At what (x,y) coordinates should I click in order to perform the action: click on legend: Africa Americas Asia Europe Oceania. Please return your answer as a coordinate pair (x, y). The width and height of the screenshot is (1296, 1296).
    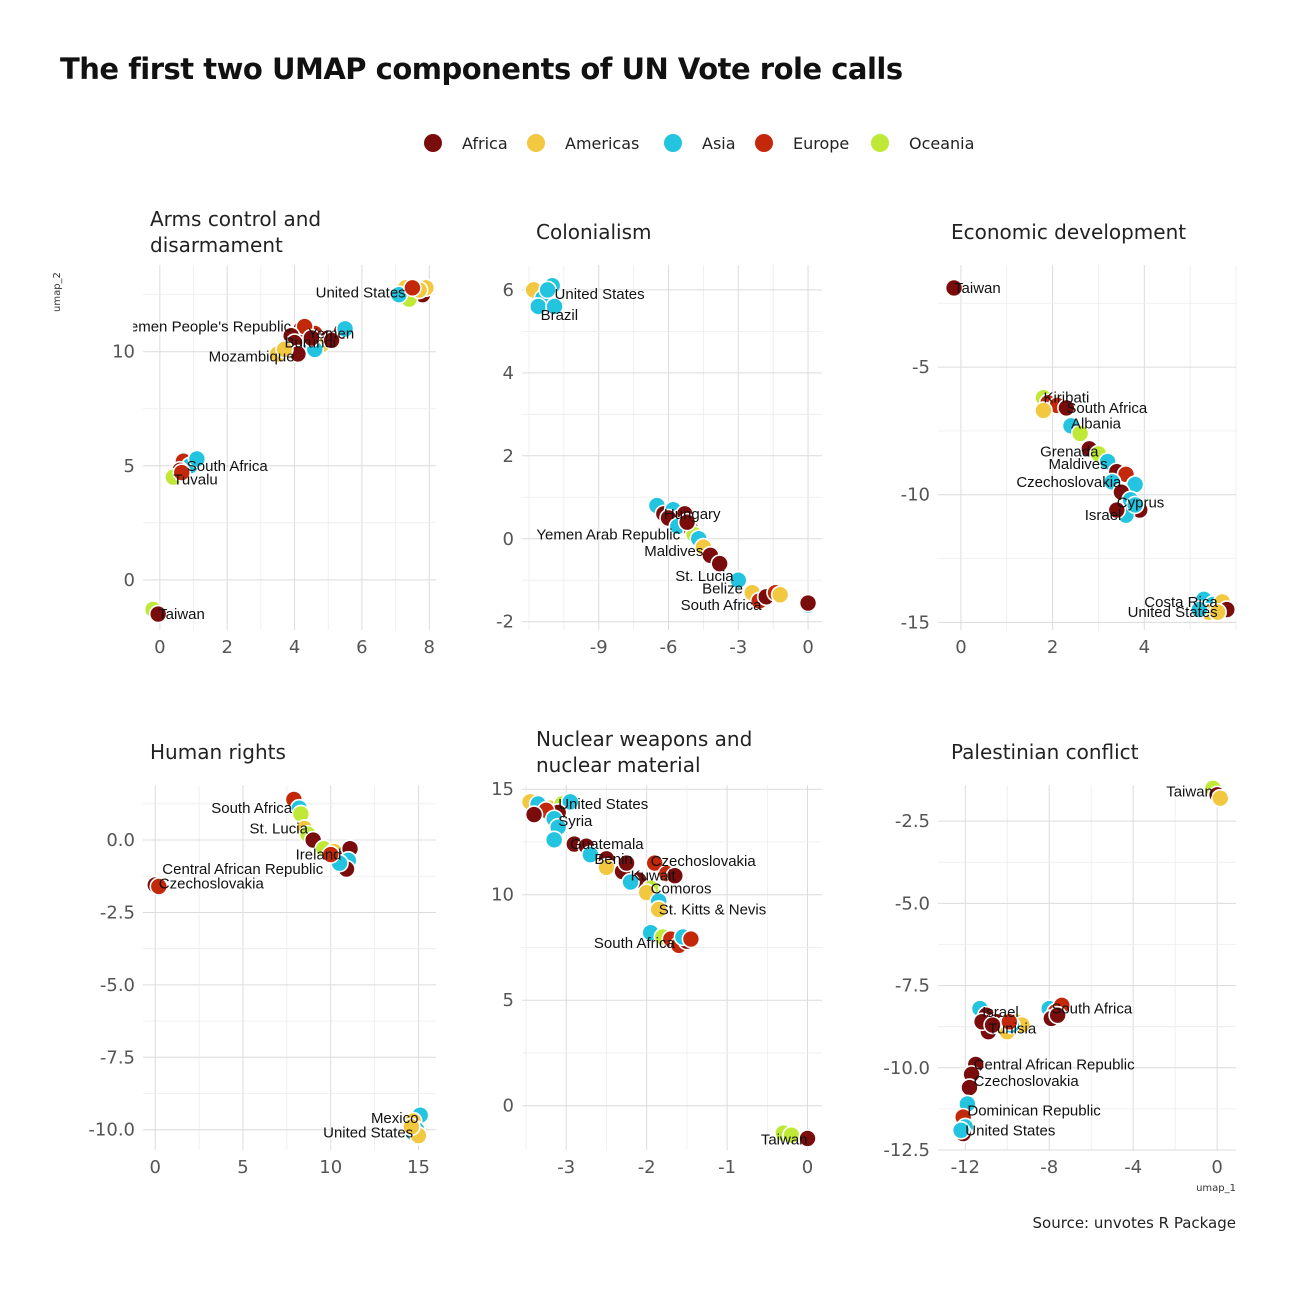
    Looking at the image, I should click on (699, 143).